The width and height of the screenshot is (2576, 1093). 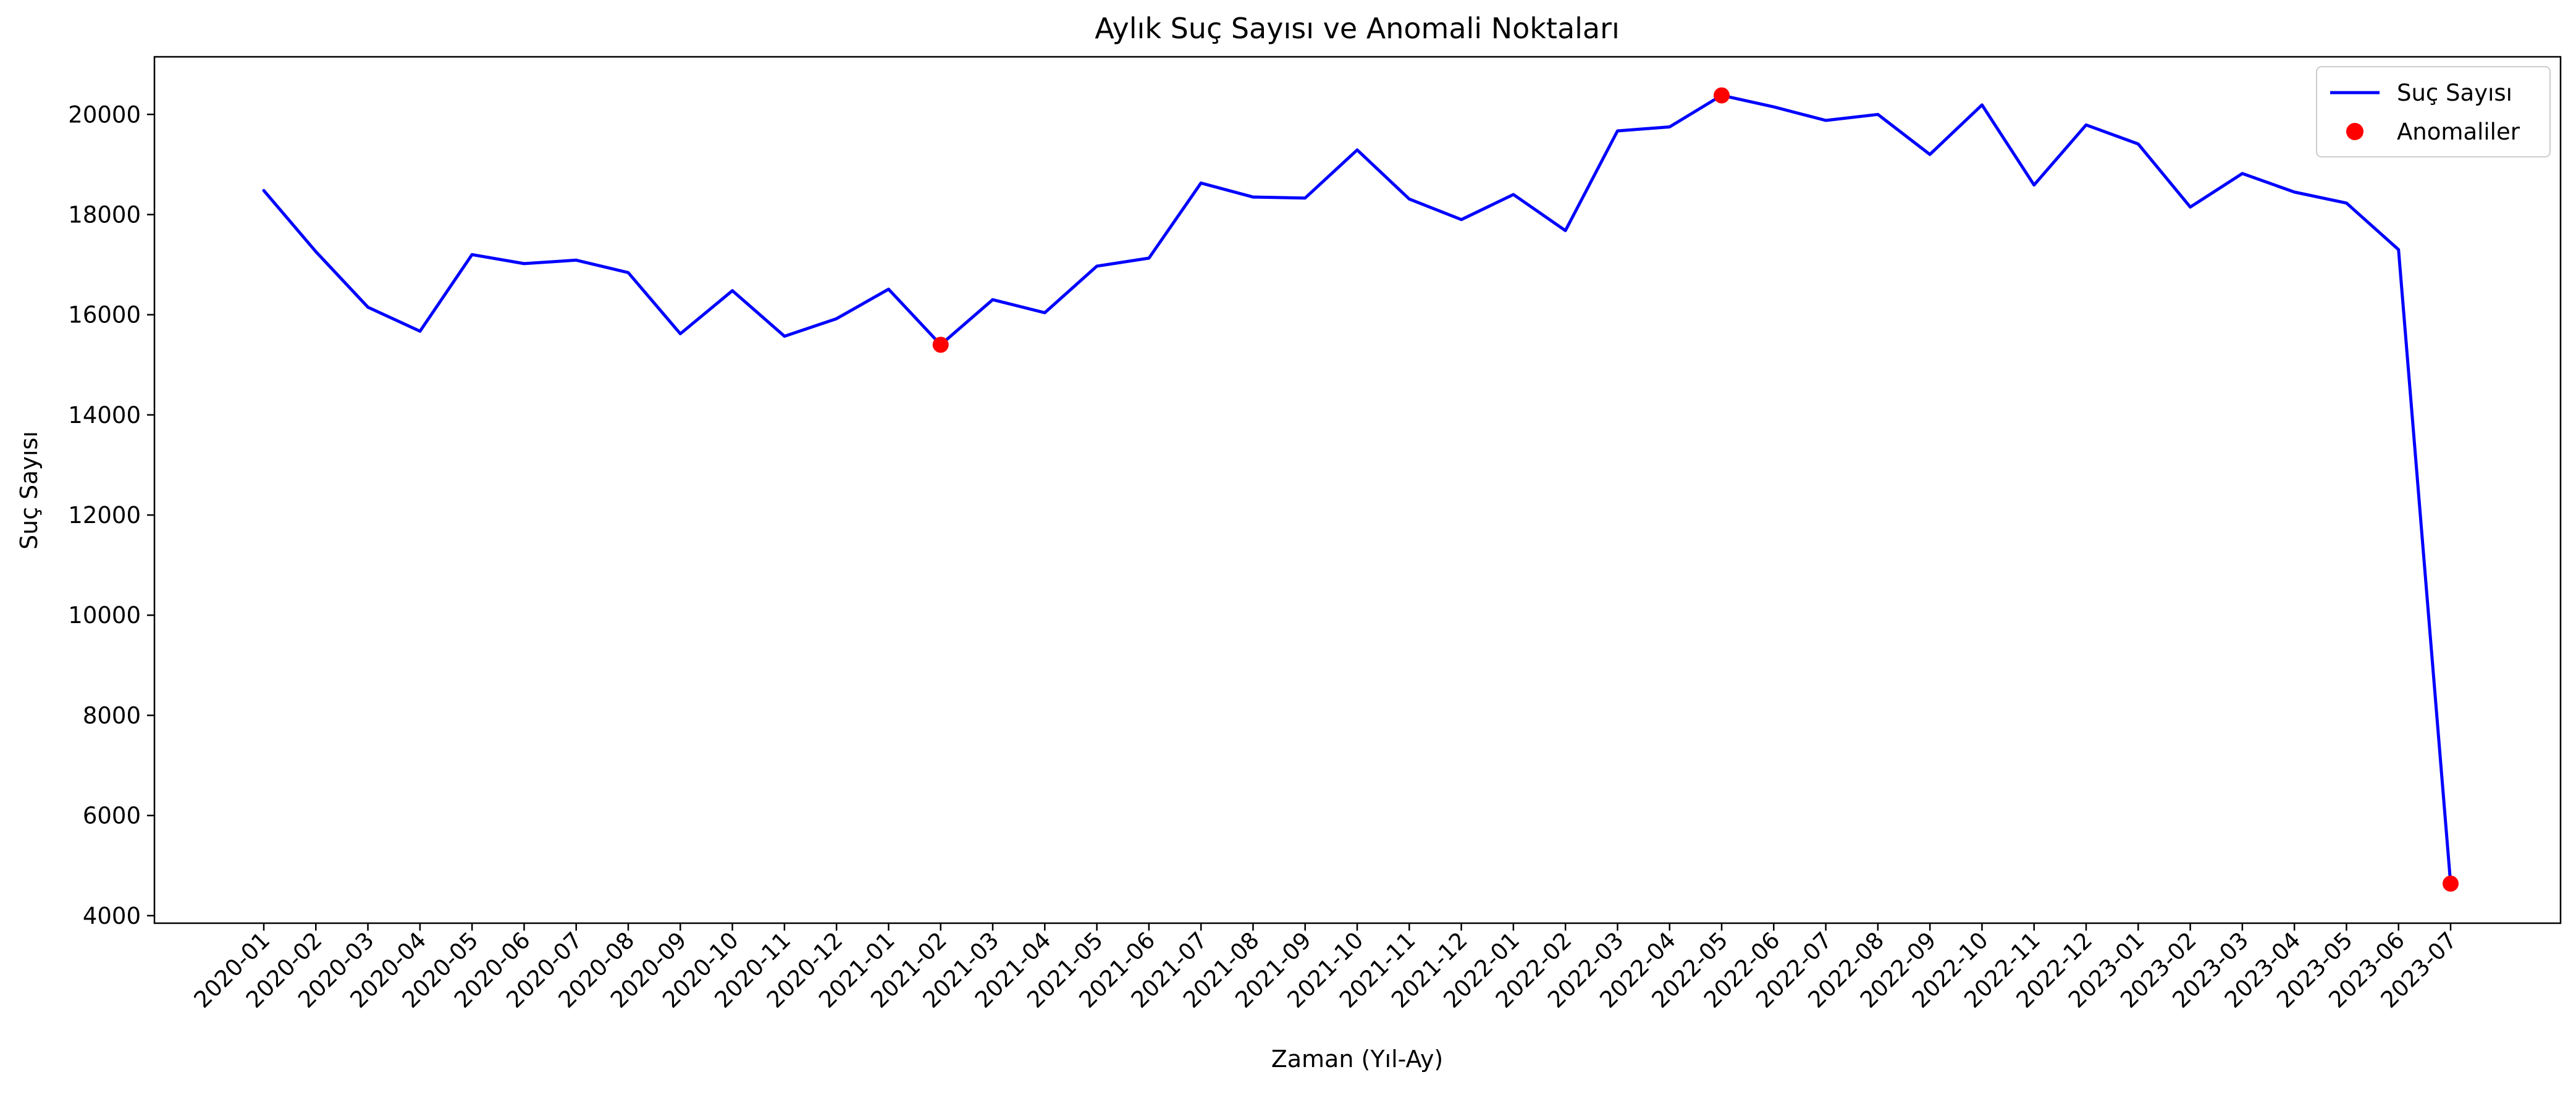 I want to click on legend: Suç Sayısı Anomaliler, so click(x=2433, y=111).